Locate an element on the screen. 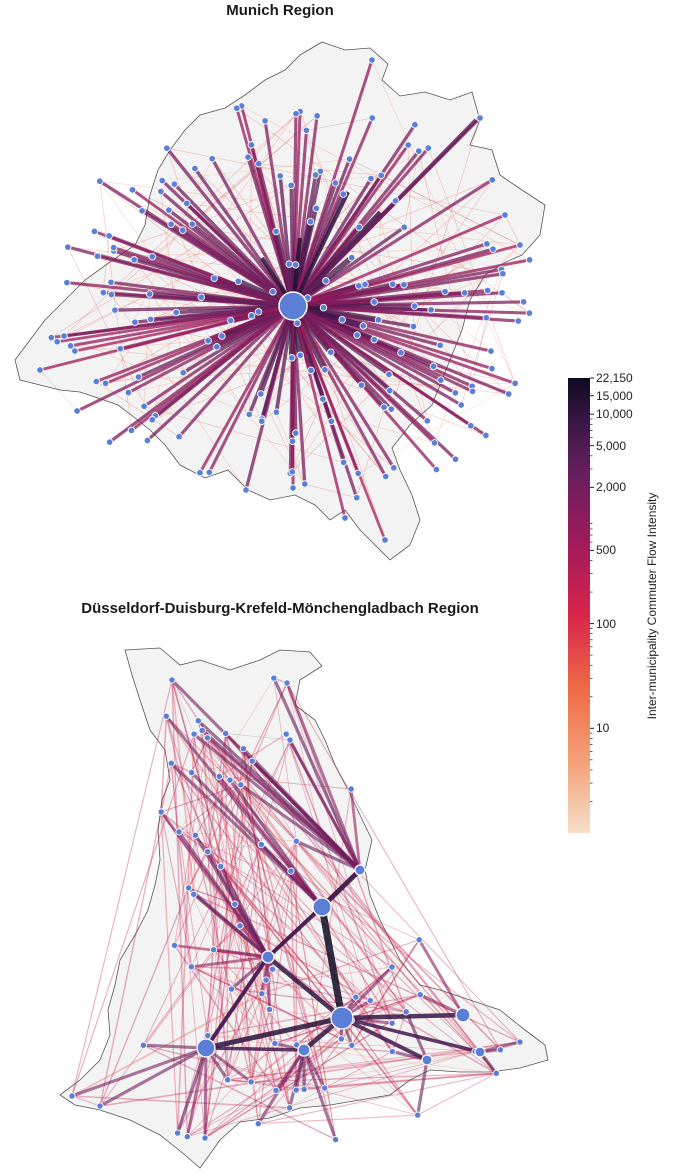 The width and height of the screenshot is (681, 1174). colorbar-tick-label: 2,000 is located at coordinates (611, 487).